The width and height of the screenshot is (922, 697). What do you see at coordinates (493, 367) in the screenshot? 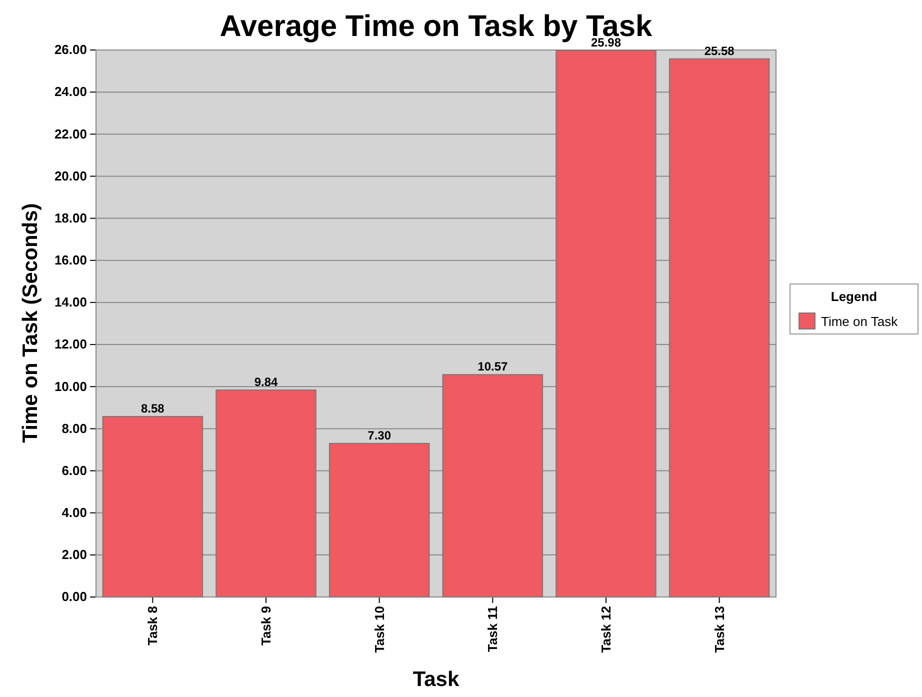
I see `data-label: 10.57` at bounding box center [493, 367].